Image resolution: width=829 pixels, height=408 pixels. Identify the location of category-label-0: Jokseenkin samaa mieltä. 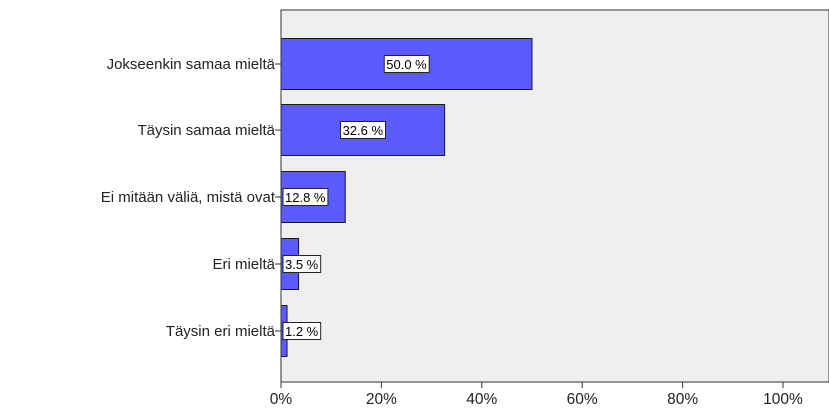
(191, 64).